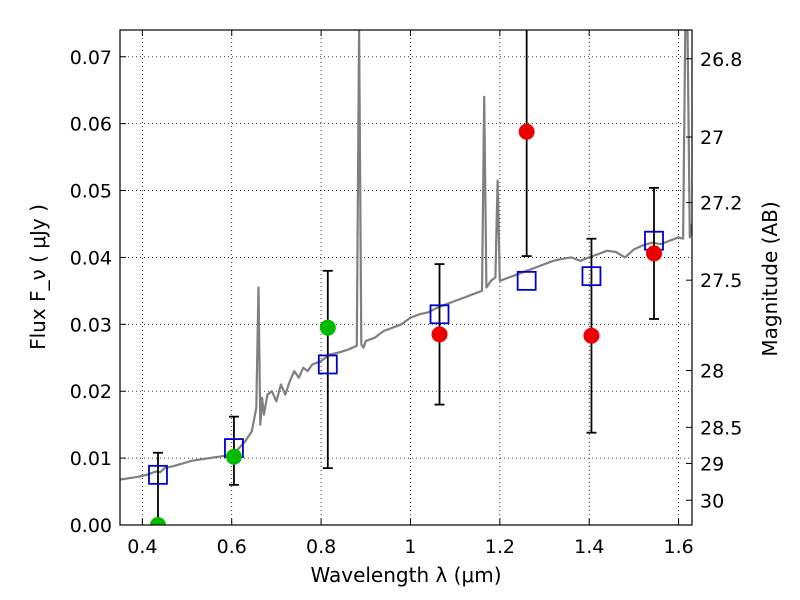 The width and height of the screenshot is (800, 600). I want to click on y-tick-label: 0.06, so click(91, 125).